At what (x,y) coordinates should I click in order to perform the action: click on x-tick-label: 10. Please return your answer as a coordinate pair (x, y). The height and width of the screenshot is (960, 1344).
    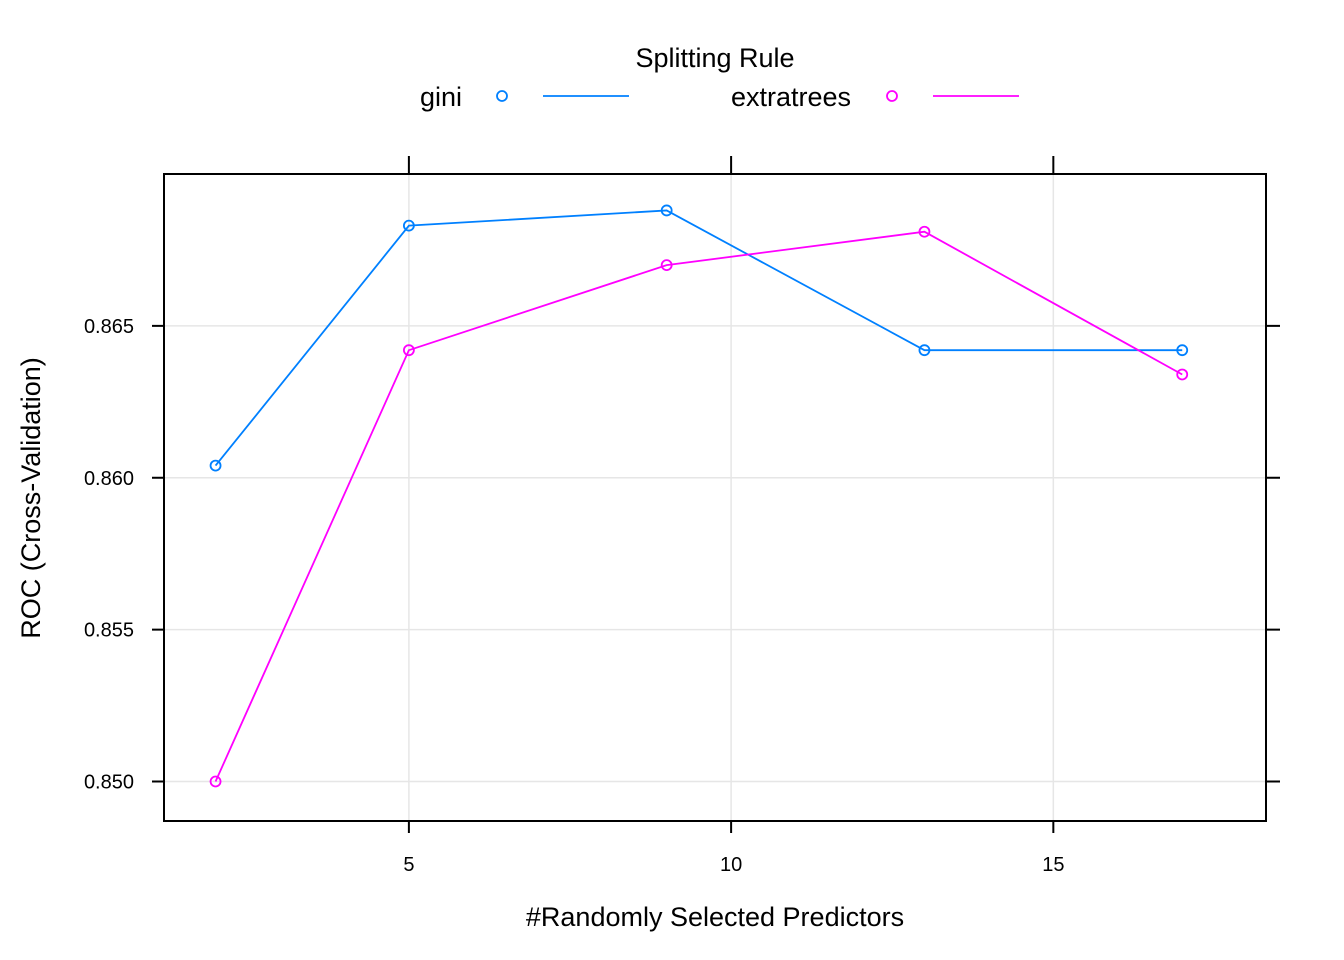
    Looking at the image, I should click on (731, 865).